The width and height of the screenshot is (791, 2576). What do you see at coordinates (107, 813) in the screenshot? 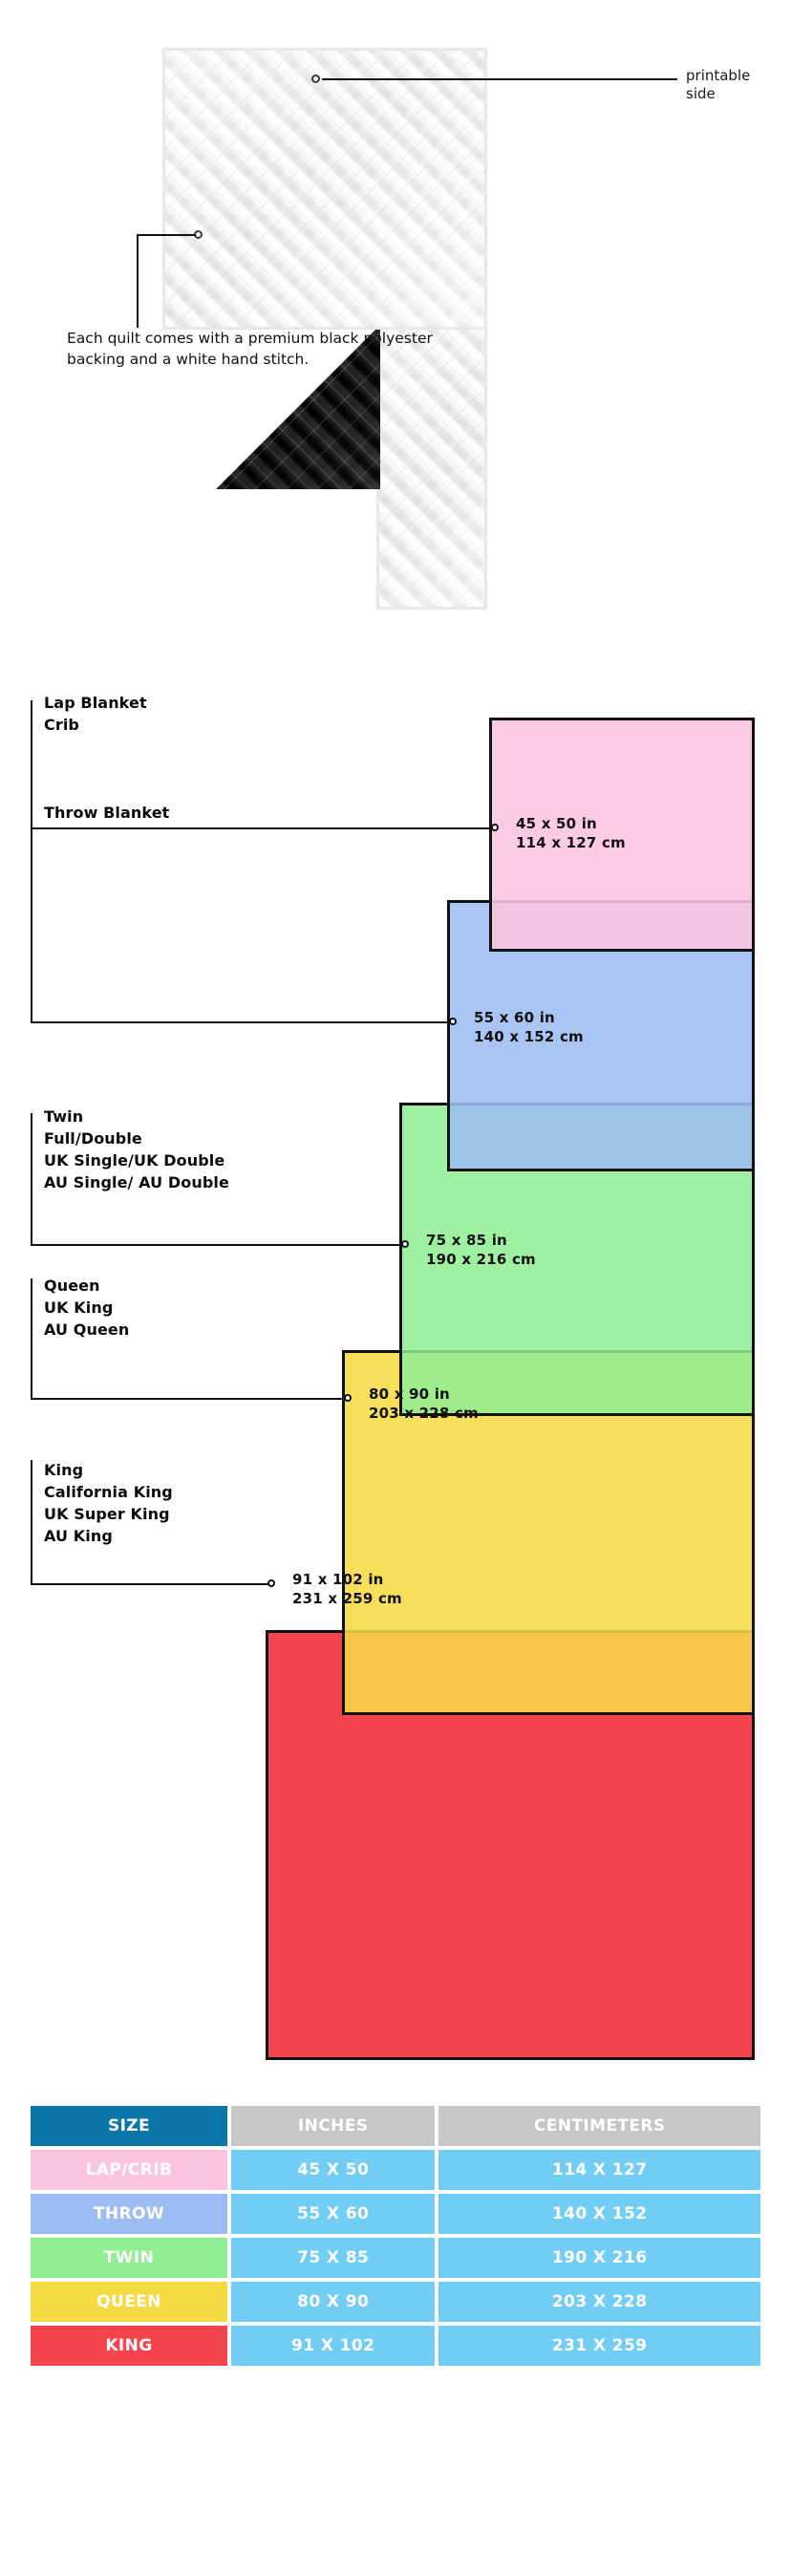
I see `category-label-throw: Throw Blanket` at bounding box center [107, 813].